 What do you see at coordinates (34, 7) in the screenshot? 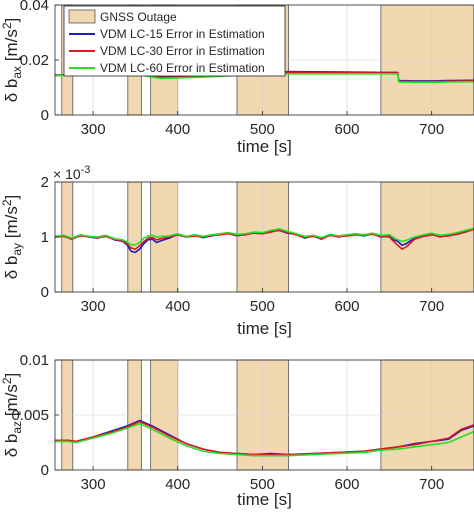
I see `y-tick-label: 0.04` at bounding box center [34, 7].